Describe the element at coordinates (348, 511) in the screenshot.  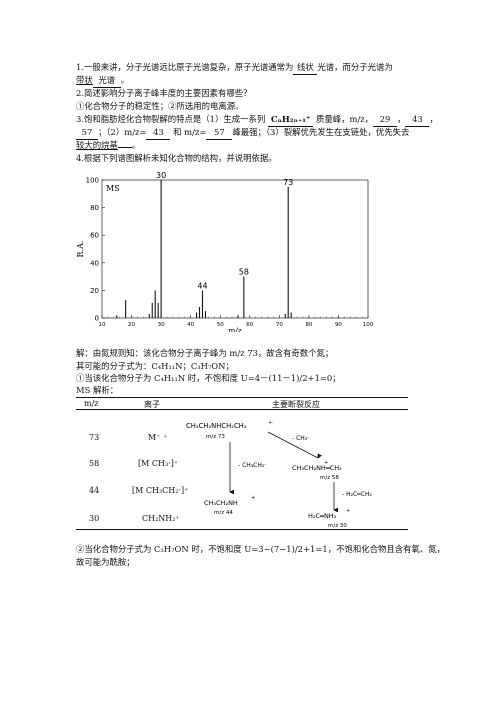
I see `fragment-30-charge: +` at that location.